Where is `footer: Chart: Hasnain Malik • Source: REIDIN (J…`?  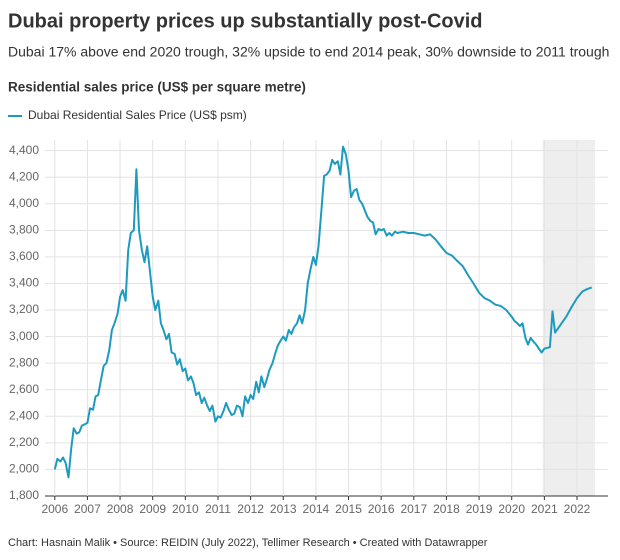 footer: Chart: Hasnain Malik • Source: REIDIN (J… is located at coordinates (248, 543).